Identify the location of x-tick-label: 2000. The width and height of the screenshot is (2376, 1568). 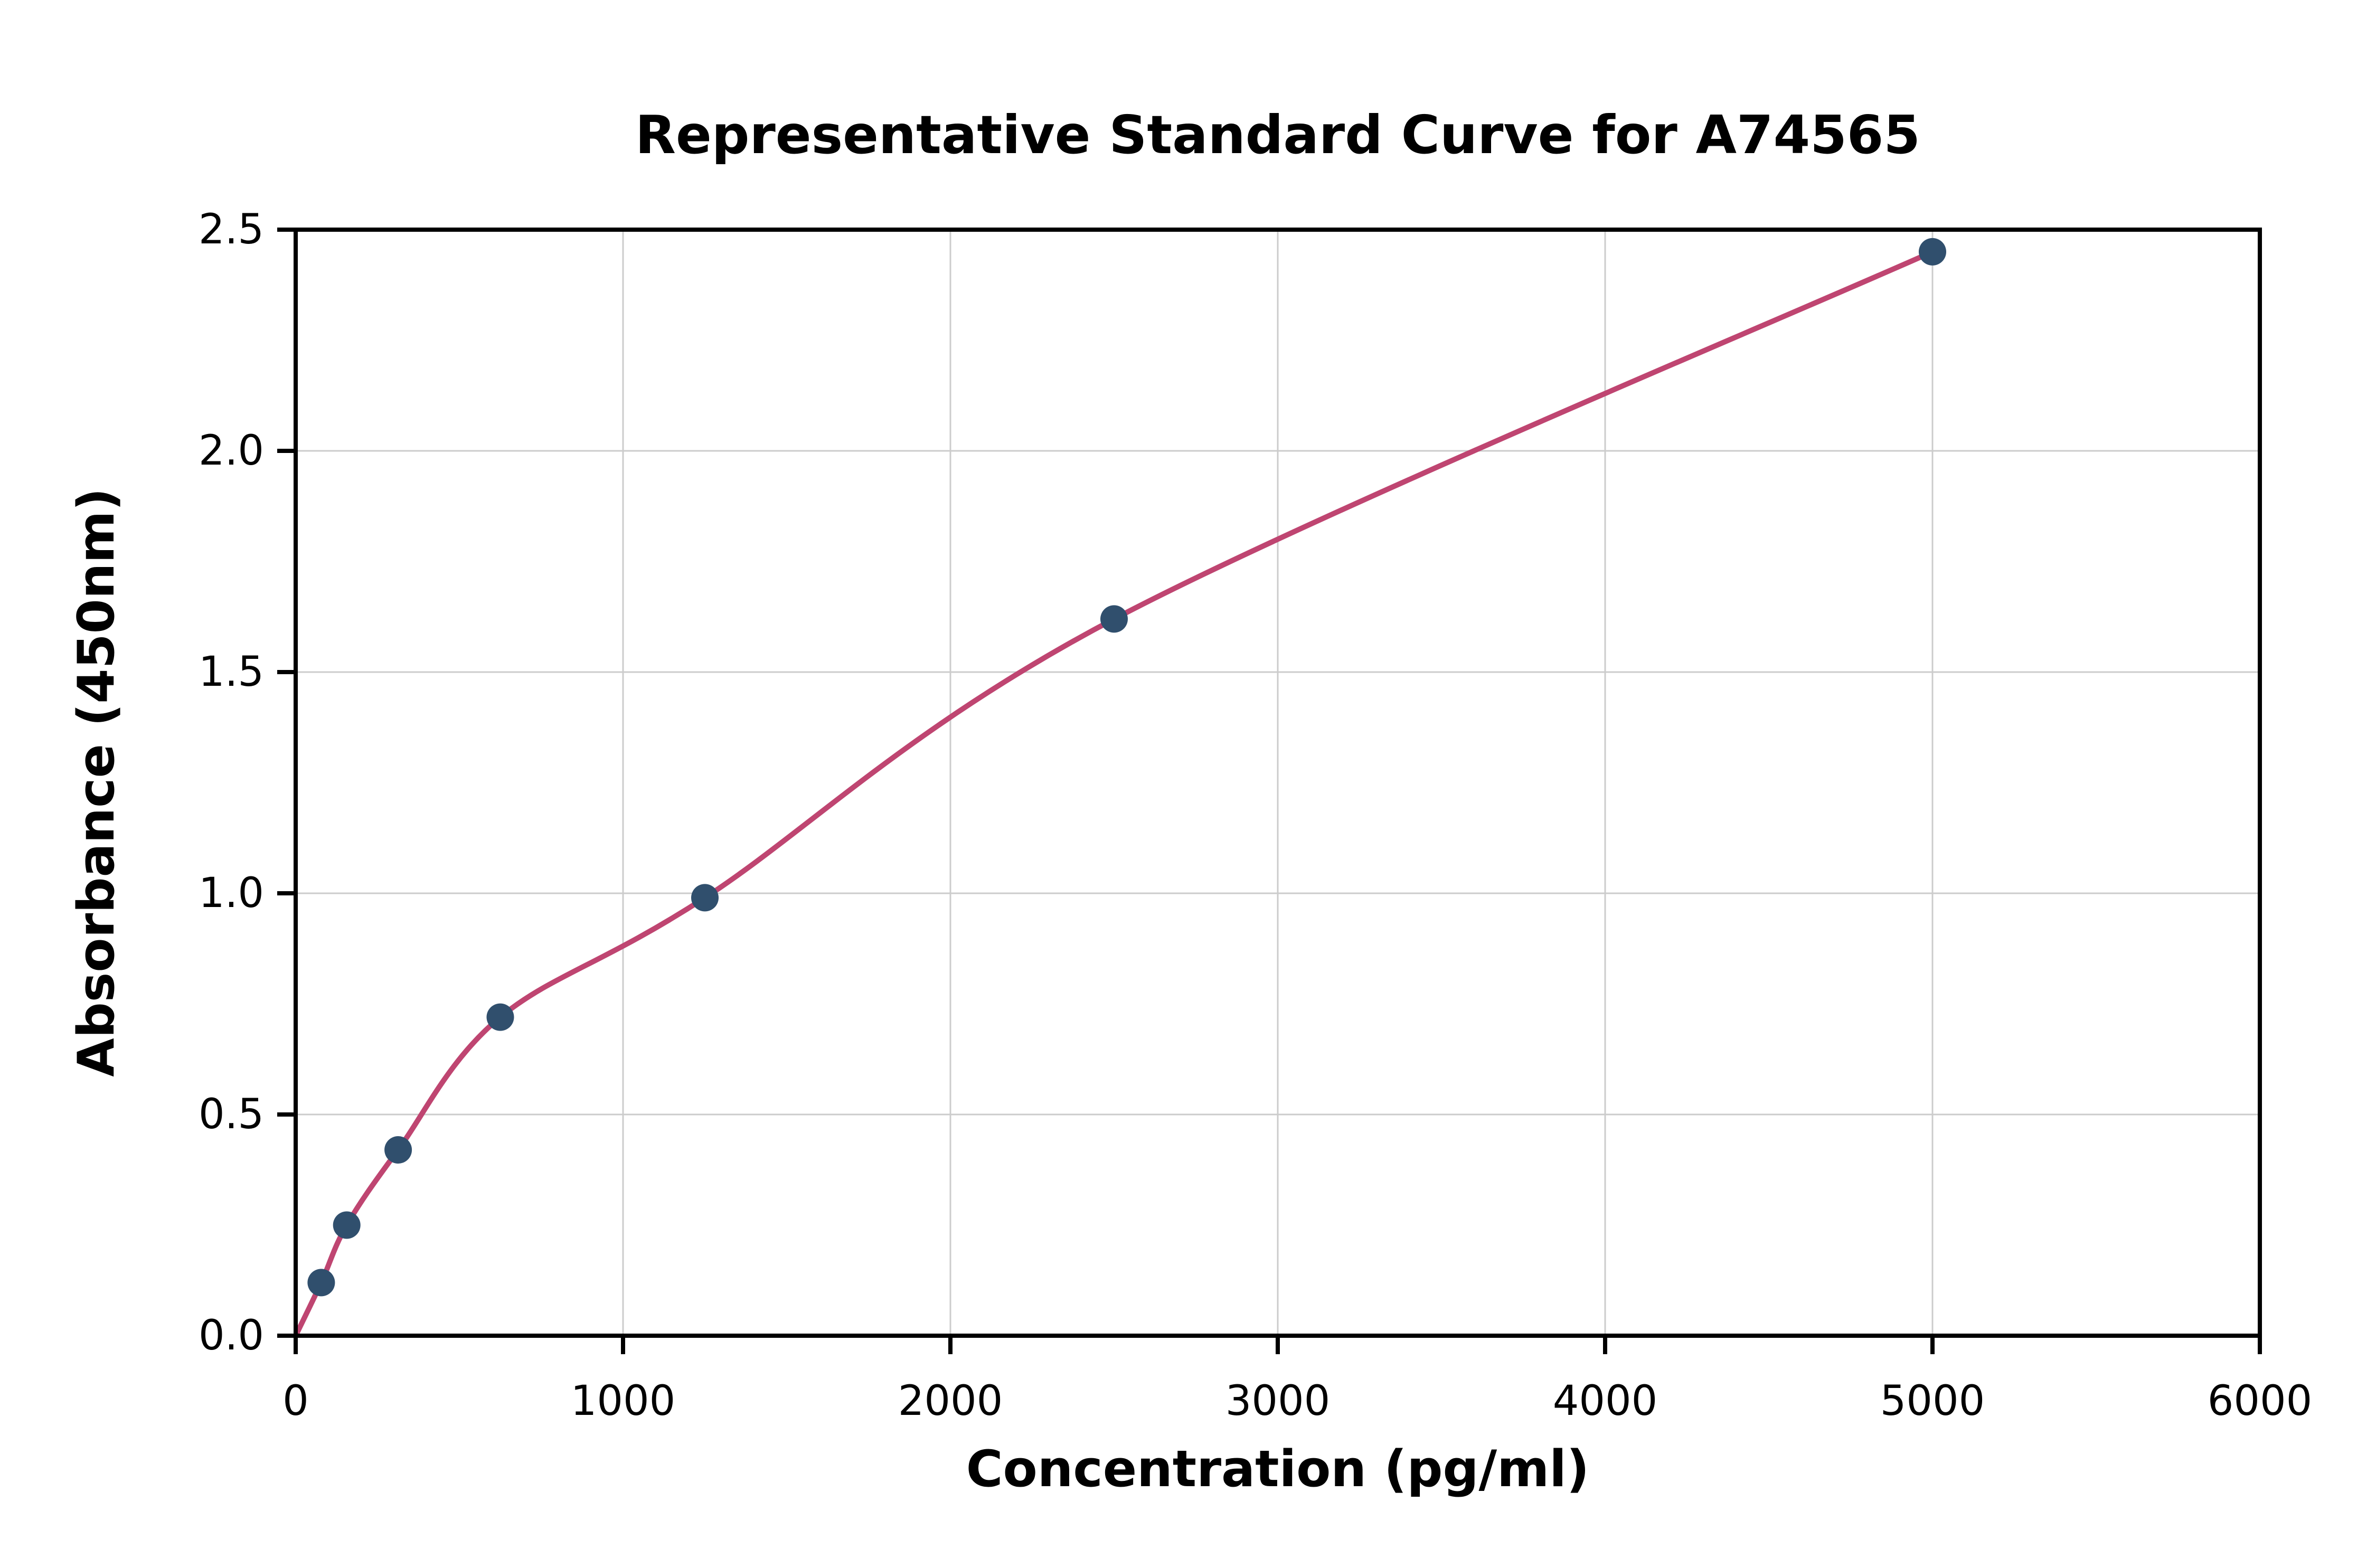
(951, 1401).